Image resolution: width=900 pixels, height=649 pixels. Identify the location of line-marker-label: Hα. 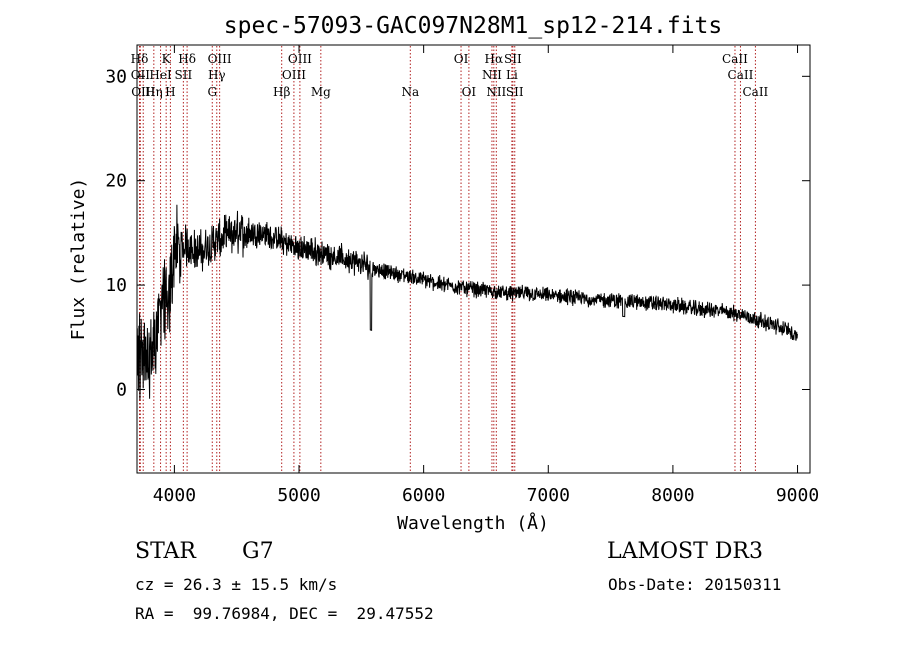
(494, 59).